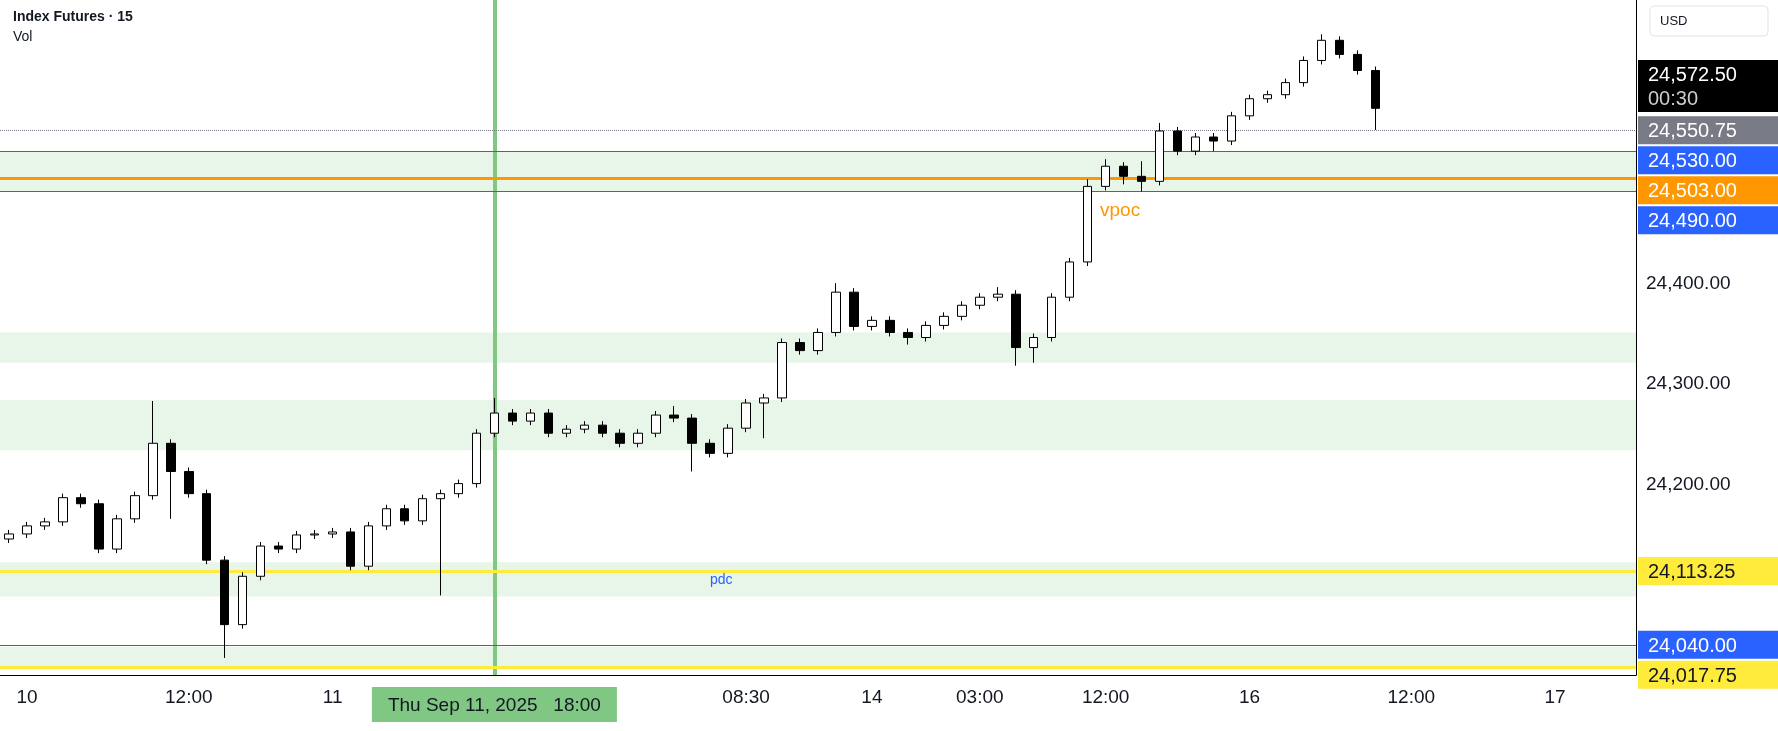 This screenshot has height=731, width=1778. Describe the element at coordinates (1692, 674) in the screenshot. I see `ref-line-label: 24,017.75` at that location.